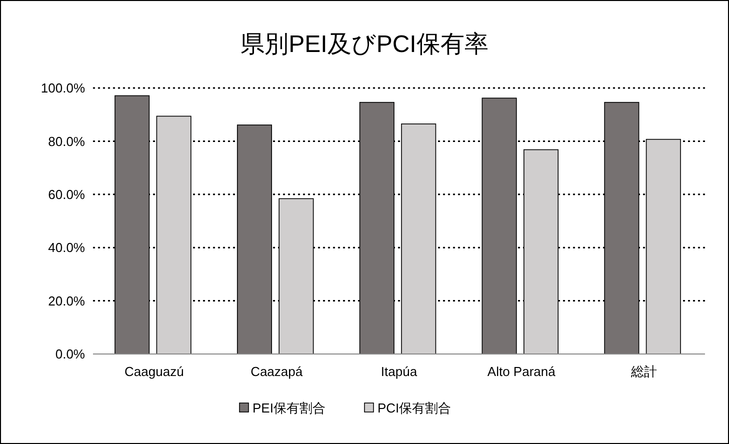 This screenshot has height=444, width=729. Describe the element at coordinates (67, 194) in the screenshot. I see `y-tick-label: 60.0%` at that location.